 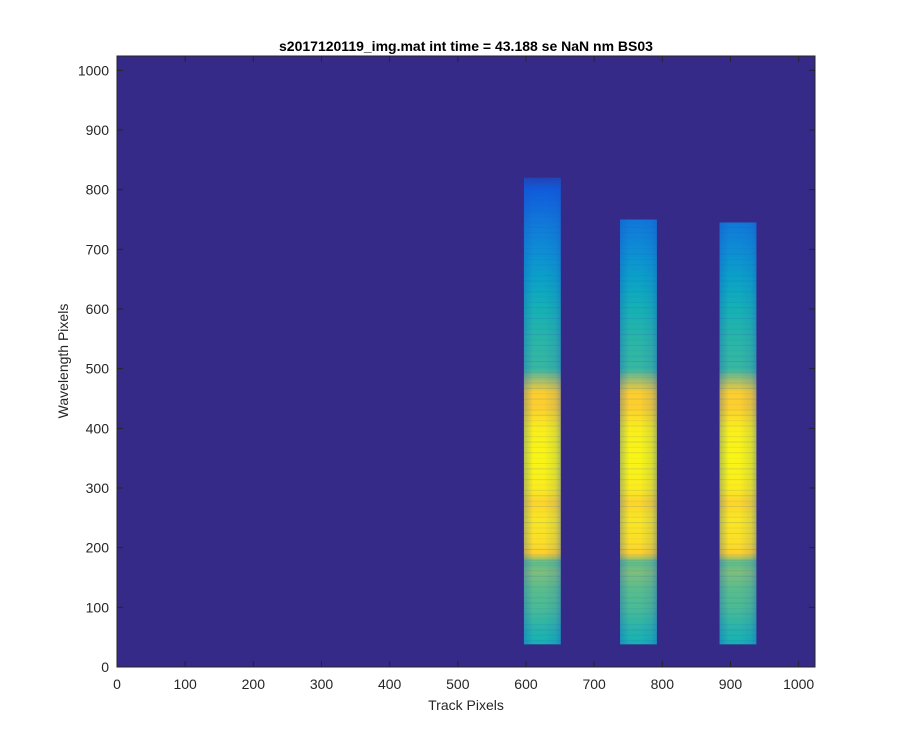 What do you see at coordinates (105, 667) in the screenshot?
I see `y-tick-label: 0` at bounding box center [105, 667].